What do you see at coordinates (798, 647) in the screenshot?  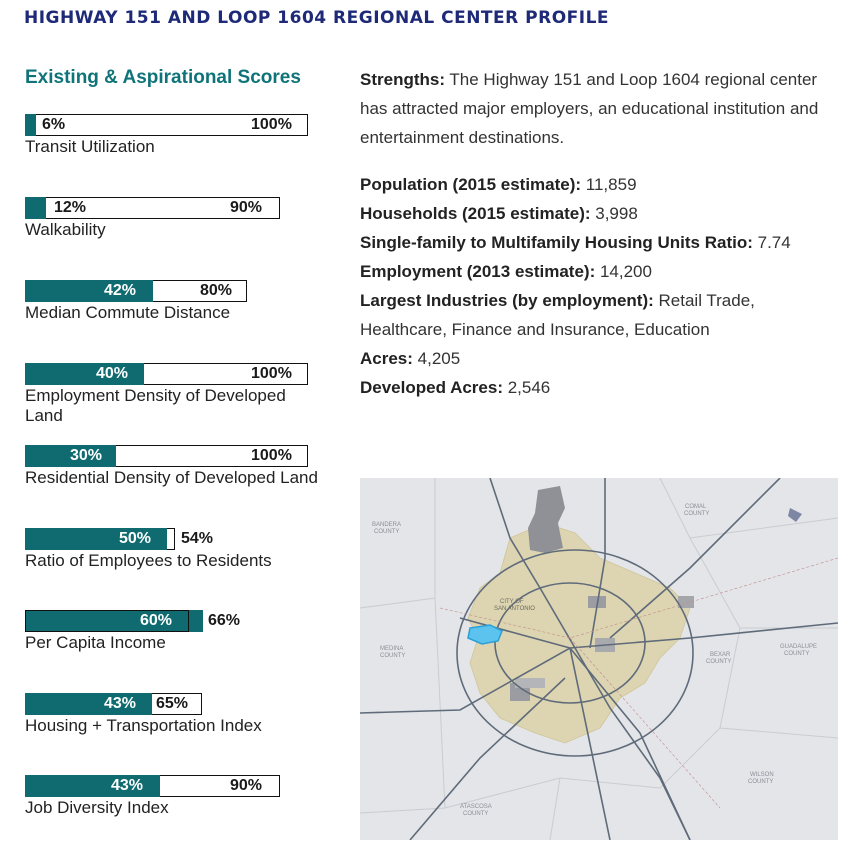 I see `guadalupe-label: GUADALUPE` at bounding box center [798, 647].